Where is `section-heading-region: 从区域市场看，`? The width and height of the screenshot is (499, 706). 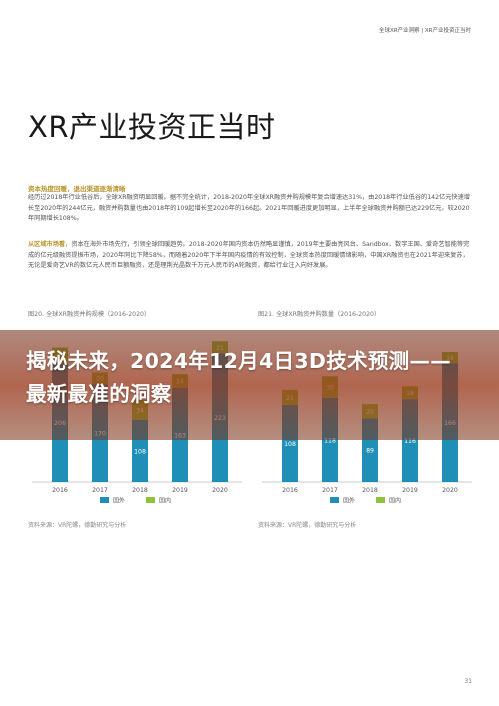 section-heading-region: 从区域市场看， is located at coordinates (50, 244).